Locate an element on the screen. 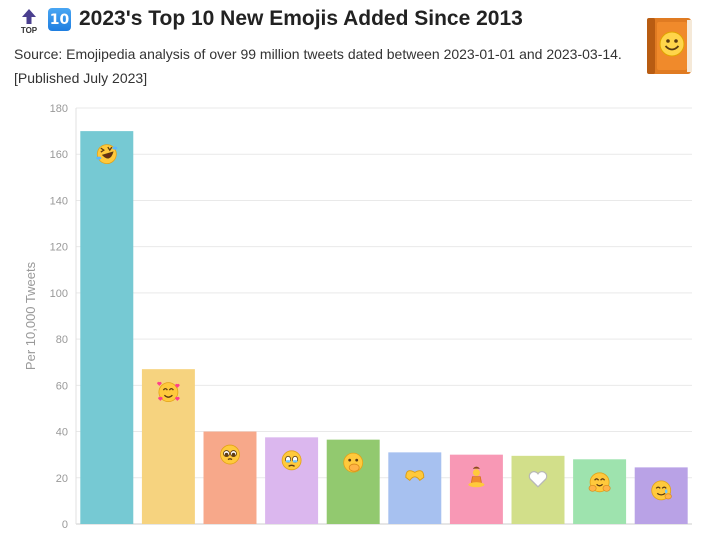  hand-over-mouth-icon is located at coordinates (353, 462).